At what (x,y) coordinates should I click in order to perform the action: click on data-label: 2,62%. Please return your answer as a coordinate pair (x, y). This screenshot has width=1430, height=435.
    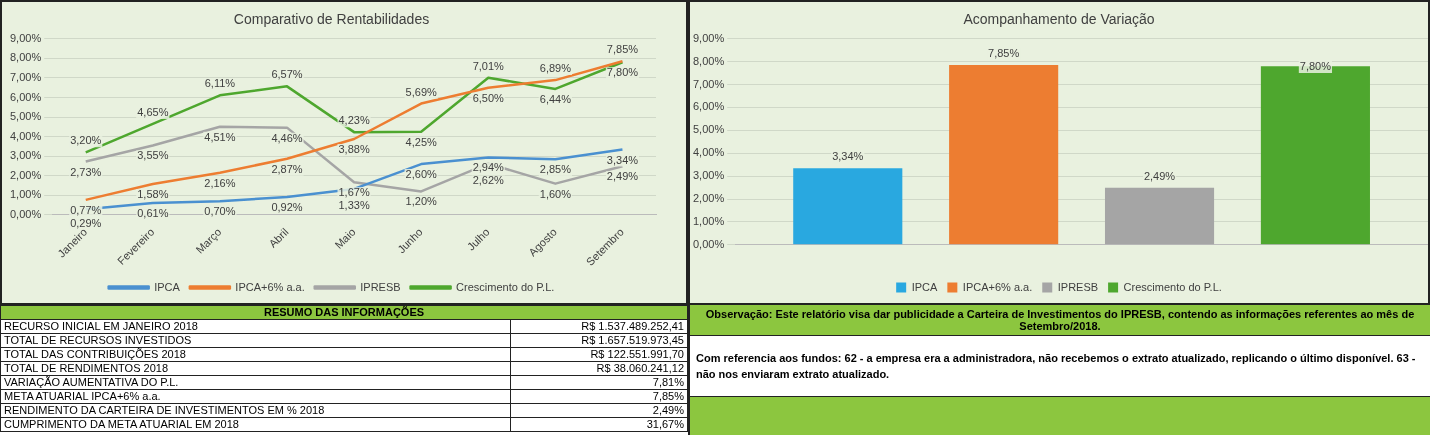
    Looking at the image, I should click on (488, 180).